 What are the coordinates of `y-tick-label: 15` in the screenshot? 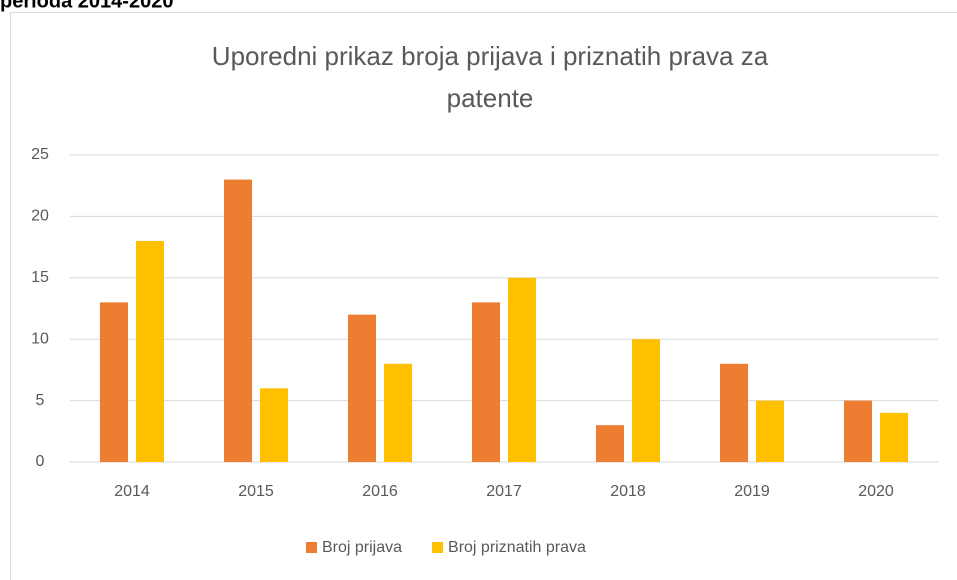 It's located at (40, 277).